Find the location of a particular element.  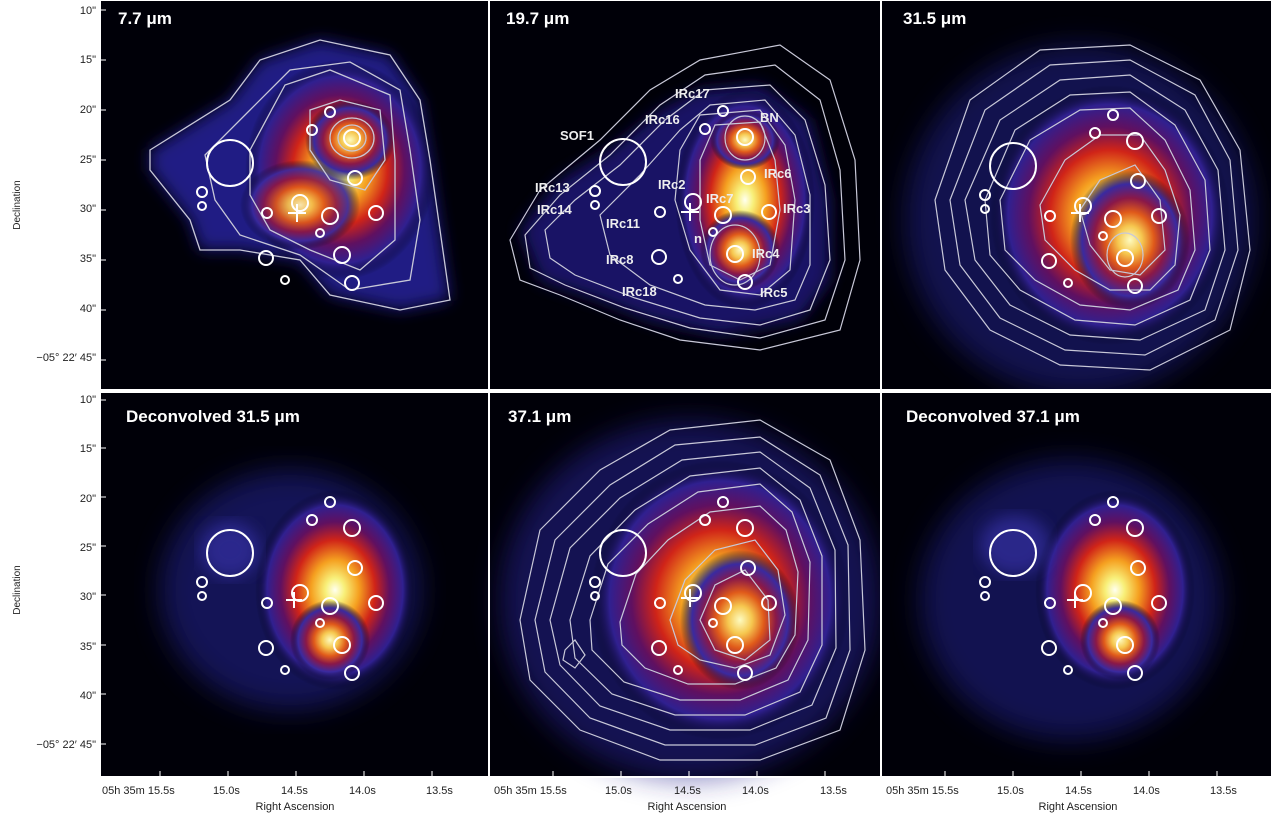

panel-31-5um: 31.5 μm is located at coordinates (1076, 197).